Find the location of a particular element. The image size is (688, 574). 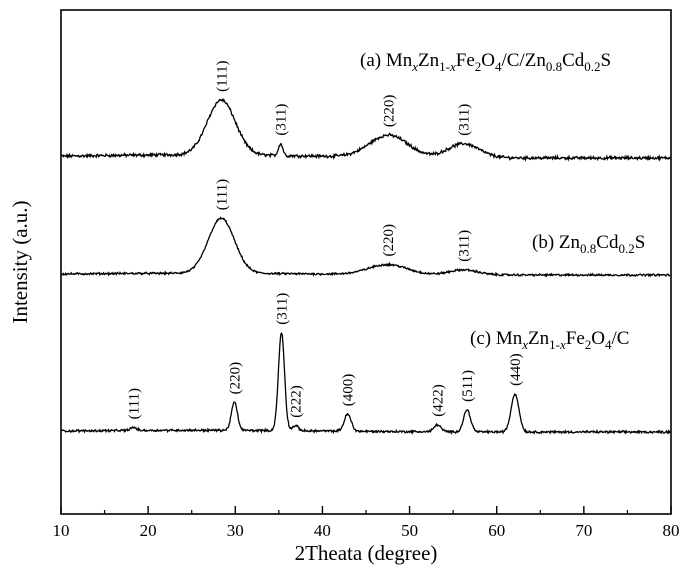

peak-label: (222) is located at coordinates (296, 401).